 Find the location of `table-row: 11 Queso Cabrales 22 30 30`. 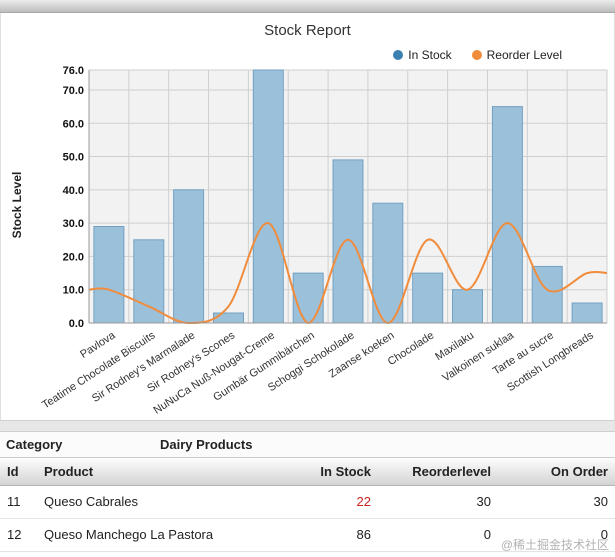

table-row: 11 Queso Cabrales 22 30 30 is located at coordinates (307, 502).